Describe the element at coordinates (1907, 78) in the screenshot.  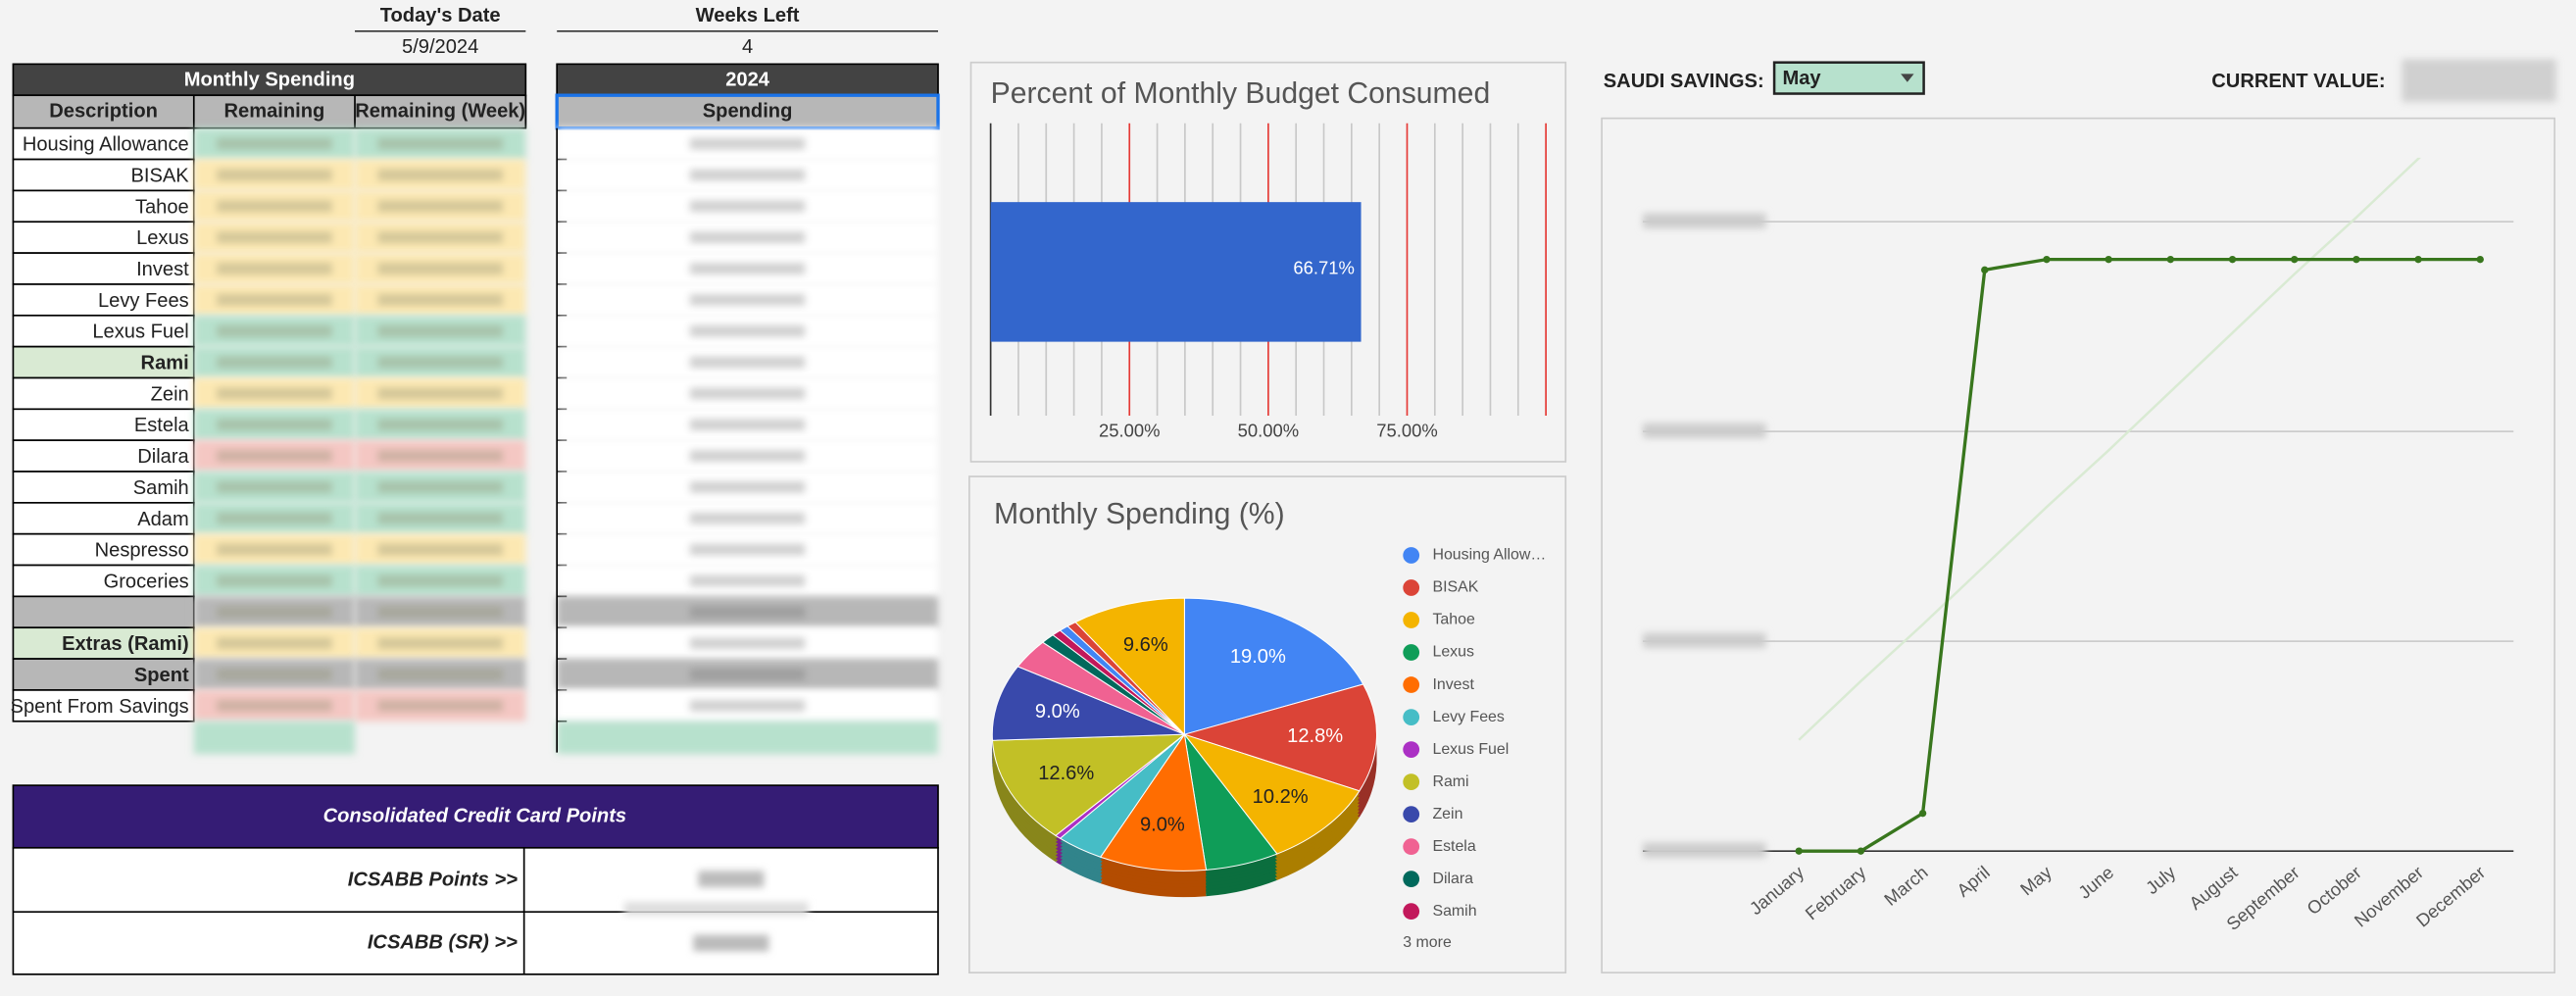
I see `dropdown-arrow` at that location.